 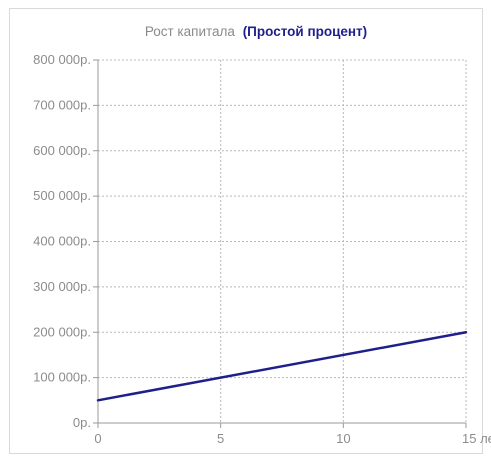 I want to click on y-tick-label: 500 000р., so click(x=62, y=195).